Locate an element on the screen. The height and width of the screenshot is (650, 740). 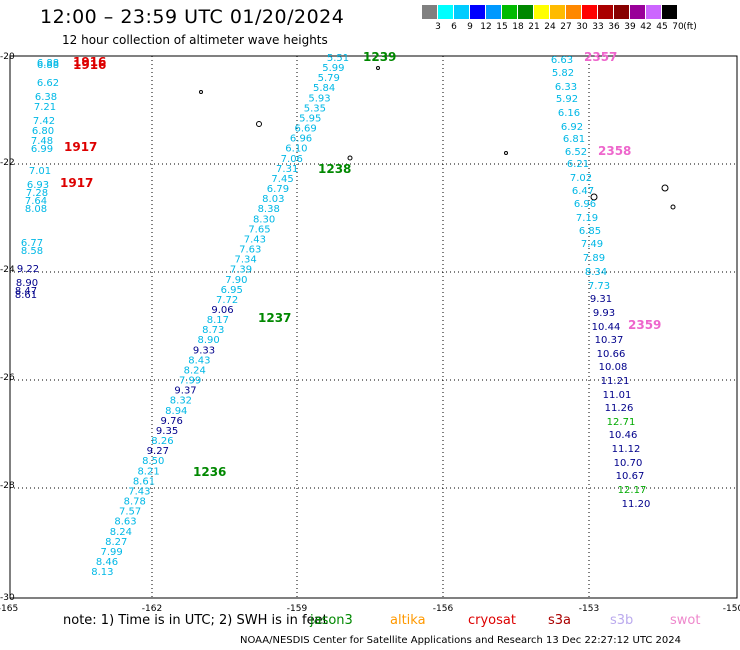
wave-height-value: 8.24 is located at coordinates (121, 532).